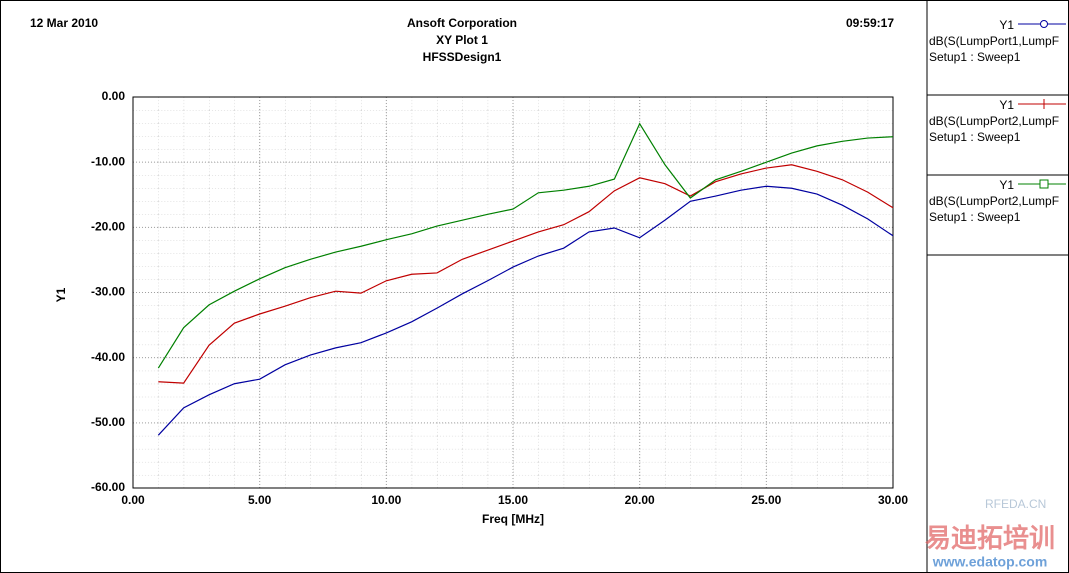 The image size is (1069, 573). What do you see at coordinates (990, 562) in the screenshot?
I see `watermark-url: www.edatop.com` at bounding box center [990, 562].